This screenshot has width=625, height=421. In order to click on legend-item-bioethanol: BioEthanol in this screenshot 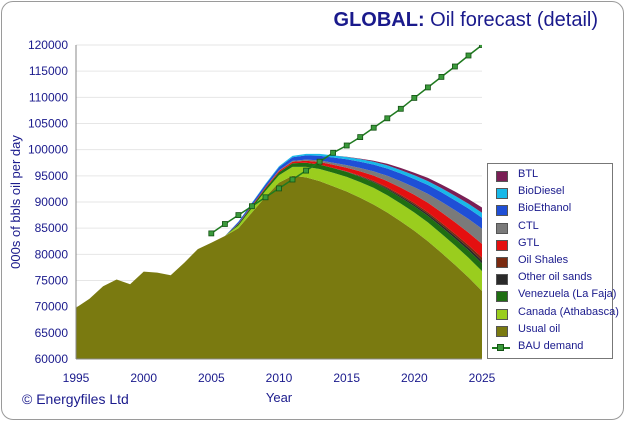, I will do `click(550, 209)`.